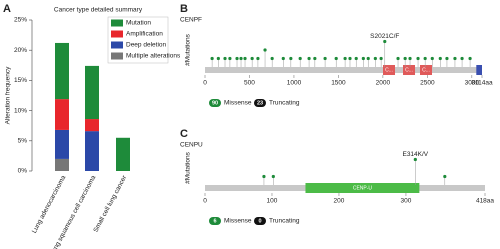 The image size is (500, 249). I want to click on y-tick-label: 25%, so click(20, 20).